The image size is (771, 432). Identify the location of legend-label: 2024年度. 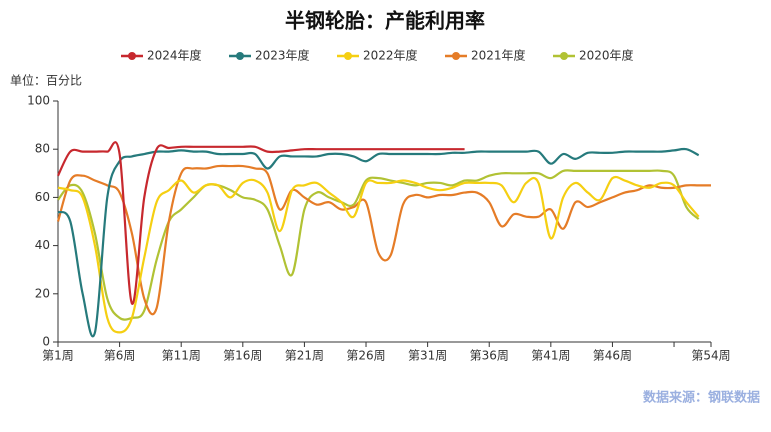
(174, 55).